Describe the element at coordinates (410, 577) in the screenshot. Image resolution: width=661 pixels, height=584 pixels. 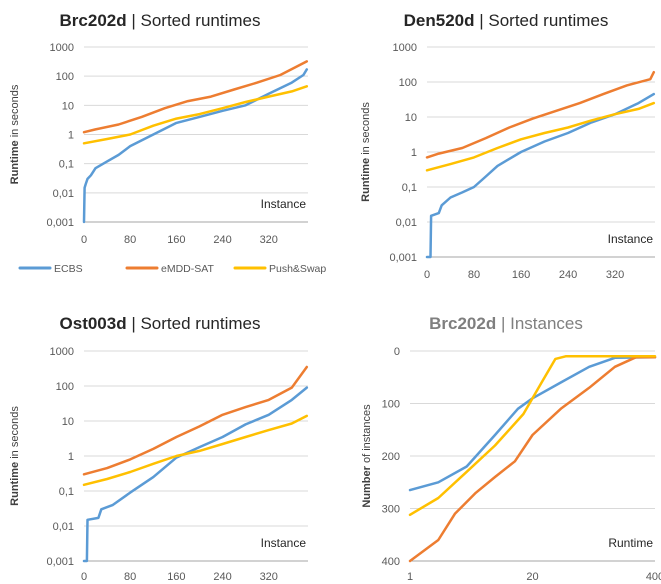
I see `x-tick-label: 1` at that location.